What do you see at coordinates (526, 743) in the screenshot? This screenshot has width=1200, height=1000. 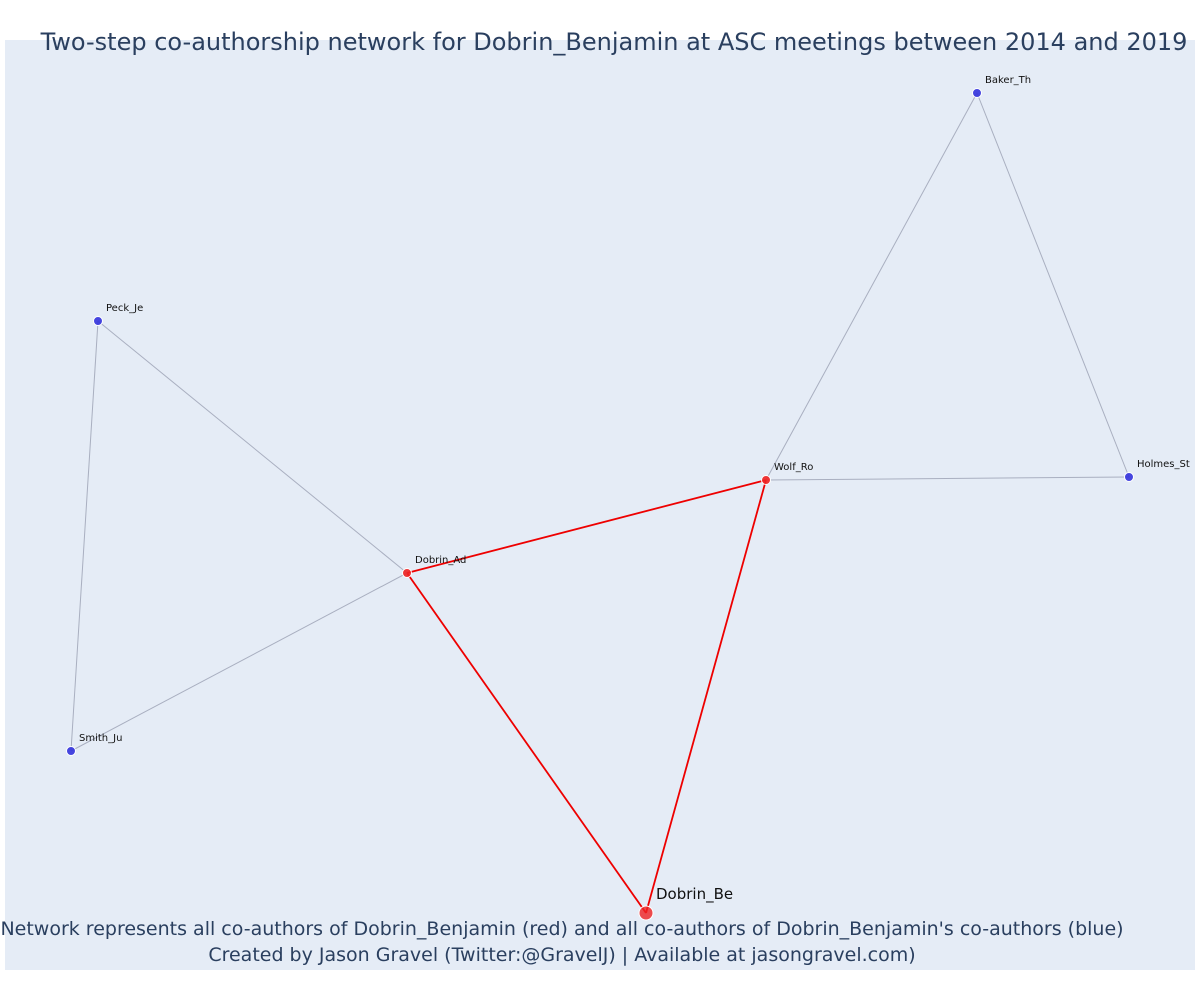 I see `edge-Dobrin_Ad-Dobrin_Be` at bounding box center [526, 743].